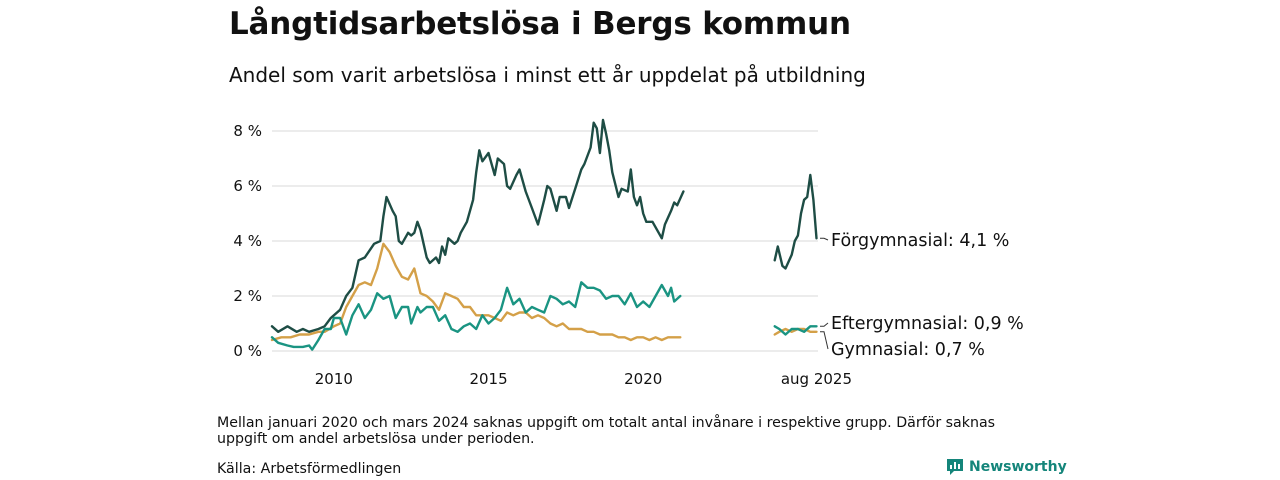 The height and width of the screenshot is (480, 1280). What do you see at coordinates (955, 467) in the screenshot?
I see `newsworthy-logo-icon` at bounding box center [955, 467].